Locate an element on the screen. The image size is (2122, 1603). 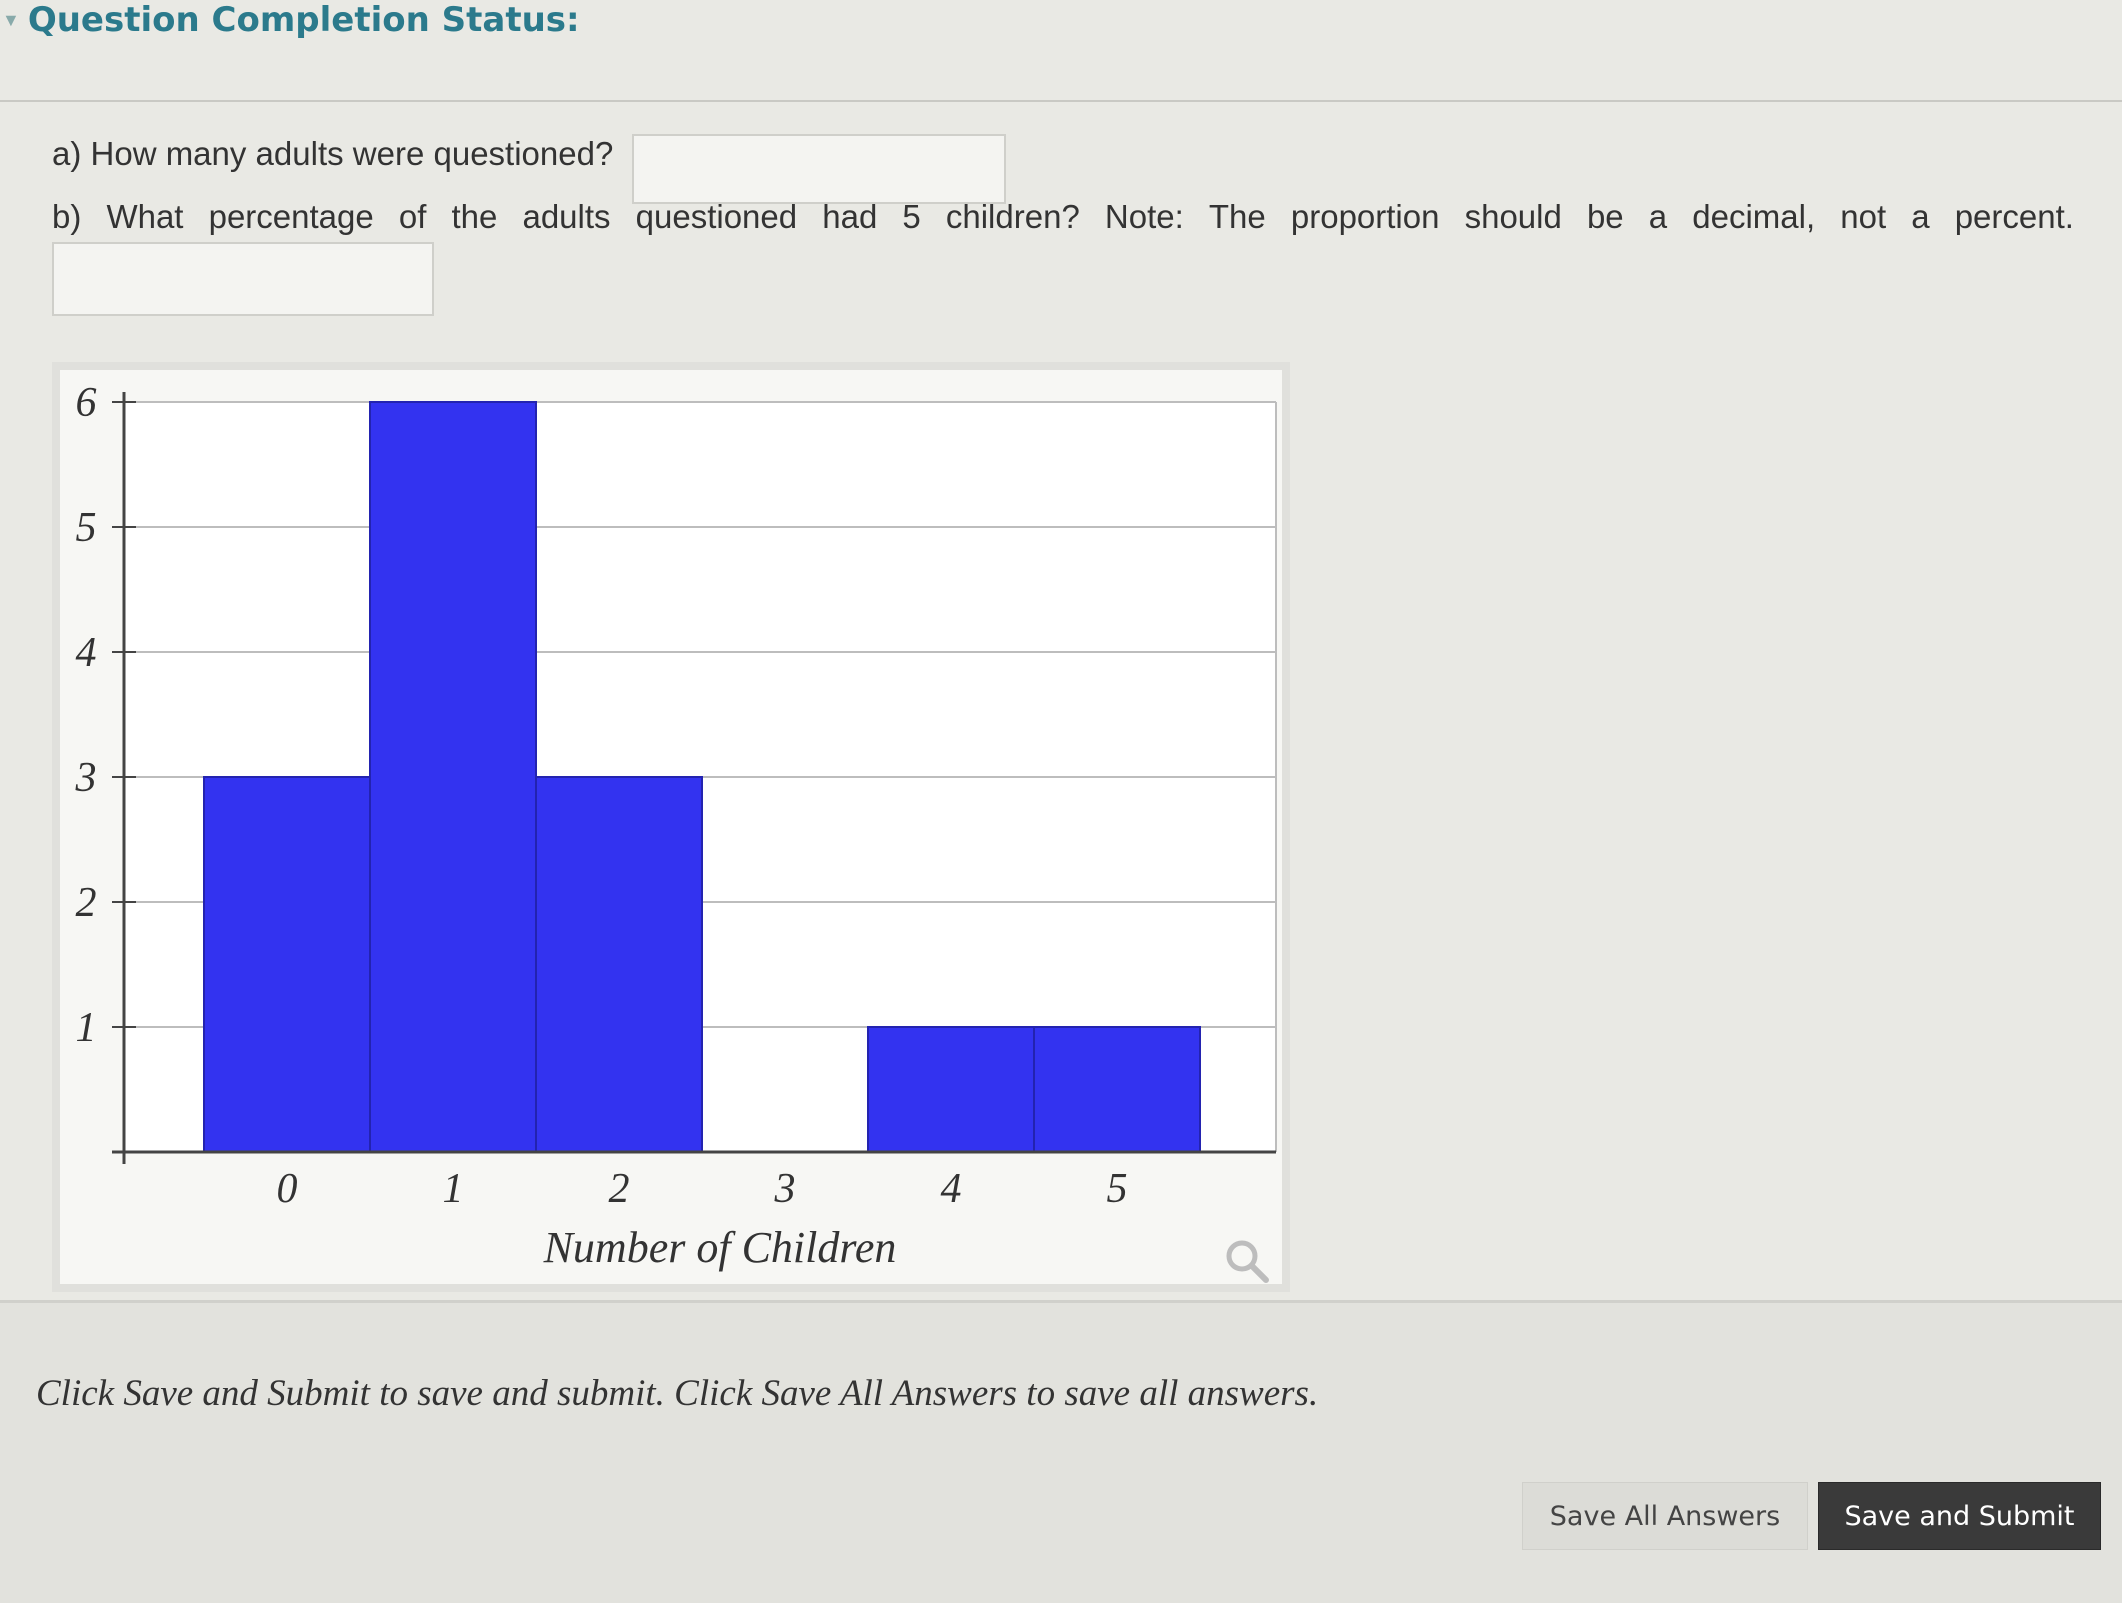
save-all-answers-button: Save All Answers is located at coordinates (1665, 1516).